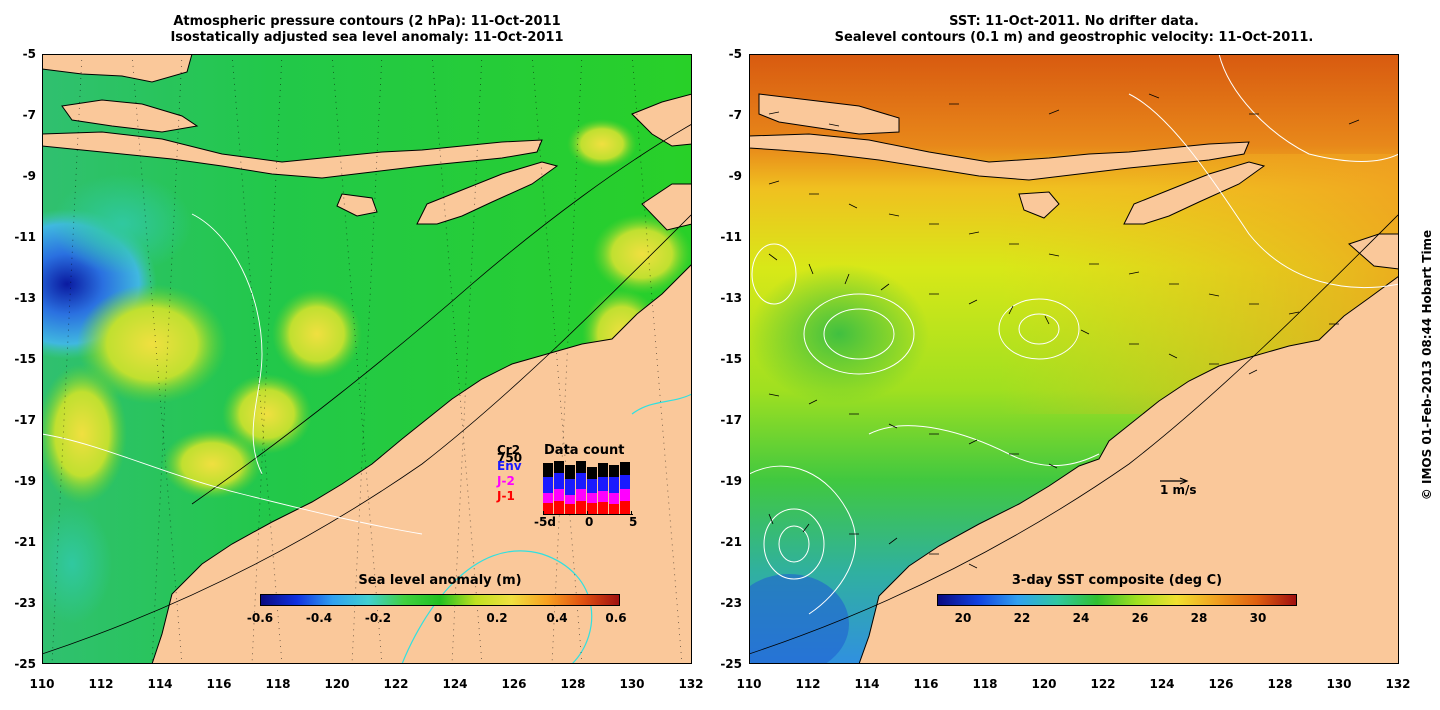 This screenshot has height=710, width=1440. What do you see at coordinates (1258, 618) in the screenshot?
I see `sst-tick: 30` at bounding box center [1258, 618].